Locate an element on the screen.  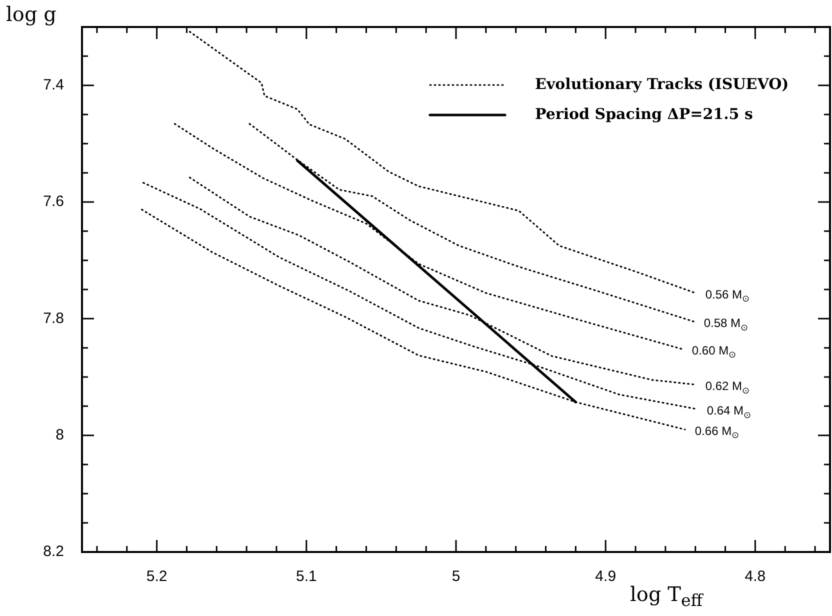
legend-label: Period Spacing ΔP=21.5 s is located at coordinates (644, 113).